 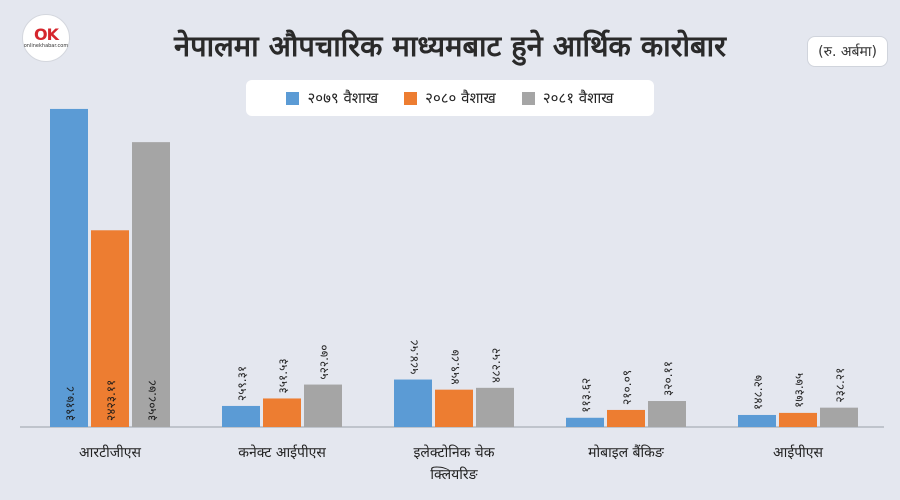 I want to click on unit-badge: (रु. अर्बमा), so click(x=847, y=51).